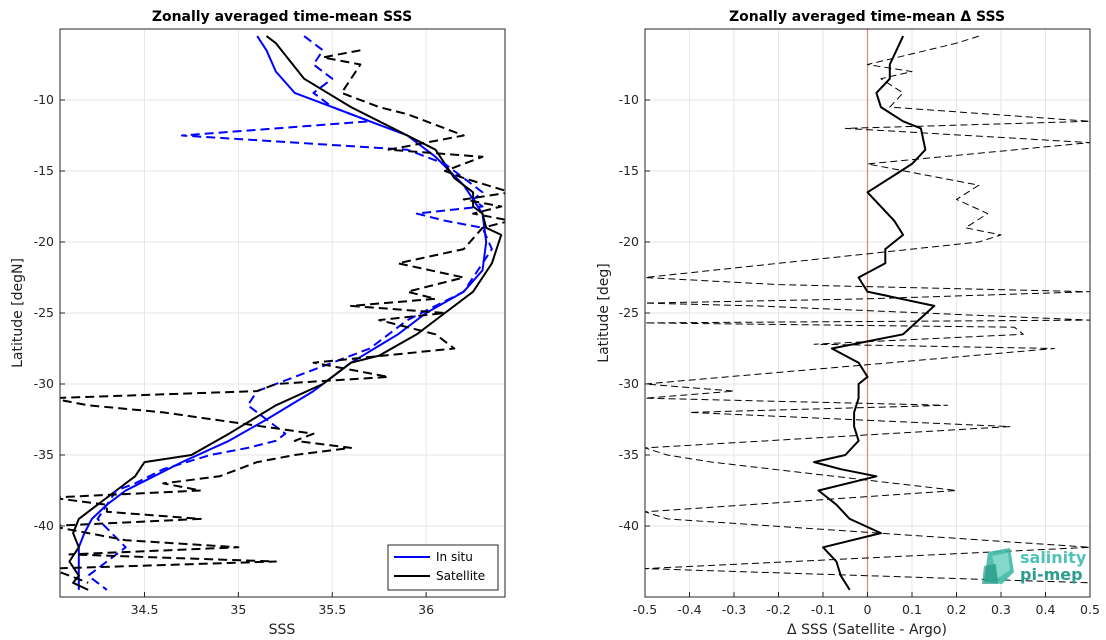 This screenshot has height=640, width=1106. I want to click on delta-xtick-label: -0.5, so click(645, 609).